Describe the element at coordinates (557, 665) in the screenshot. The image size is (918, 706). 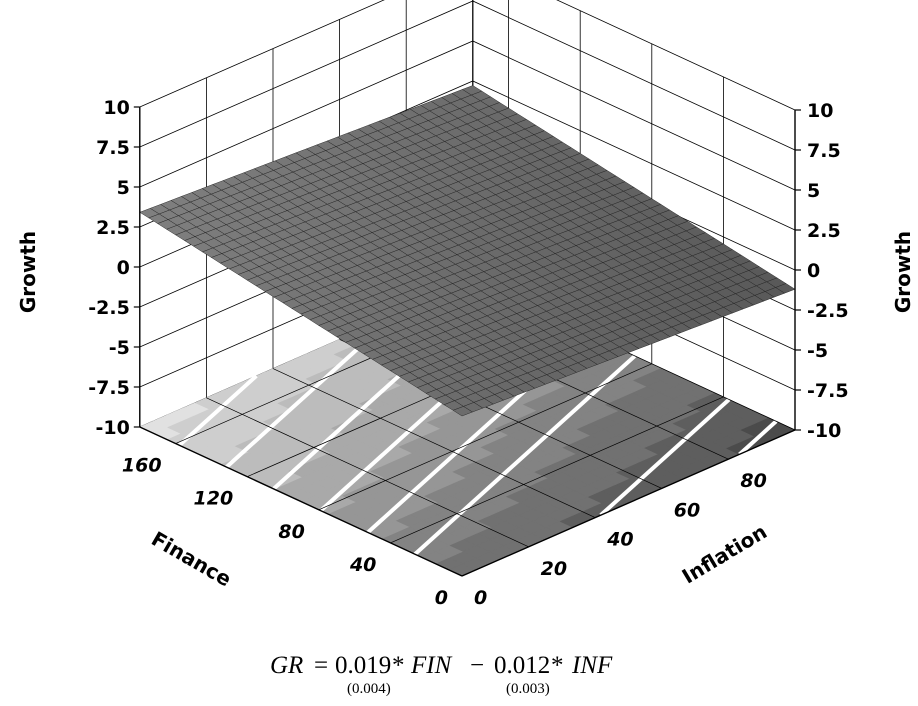
I see `equation-star-2: *` at that location.